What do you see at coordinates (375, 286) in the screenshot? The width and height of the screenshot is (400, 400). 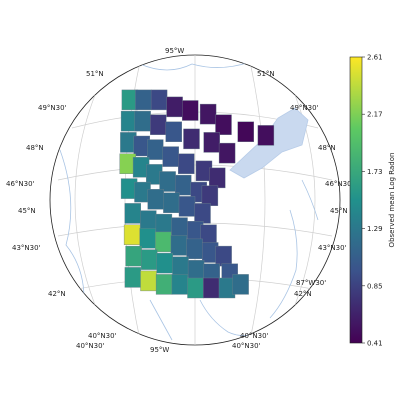 I see `colorbar-tick-label: 0.85` at bounding box center [375, 286].